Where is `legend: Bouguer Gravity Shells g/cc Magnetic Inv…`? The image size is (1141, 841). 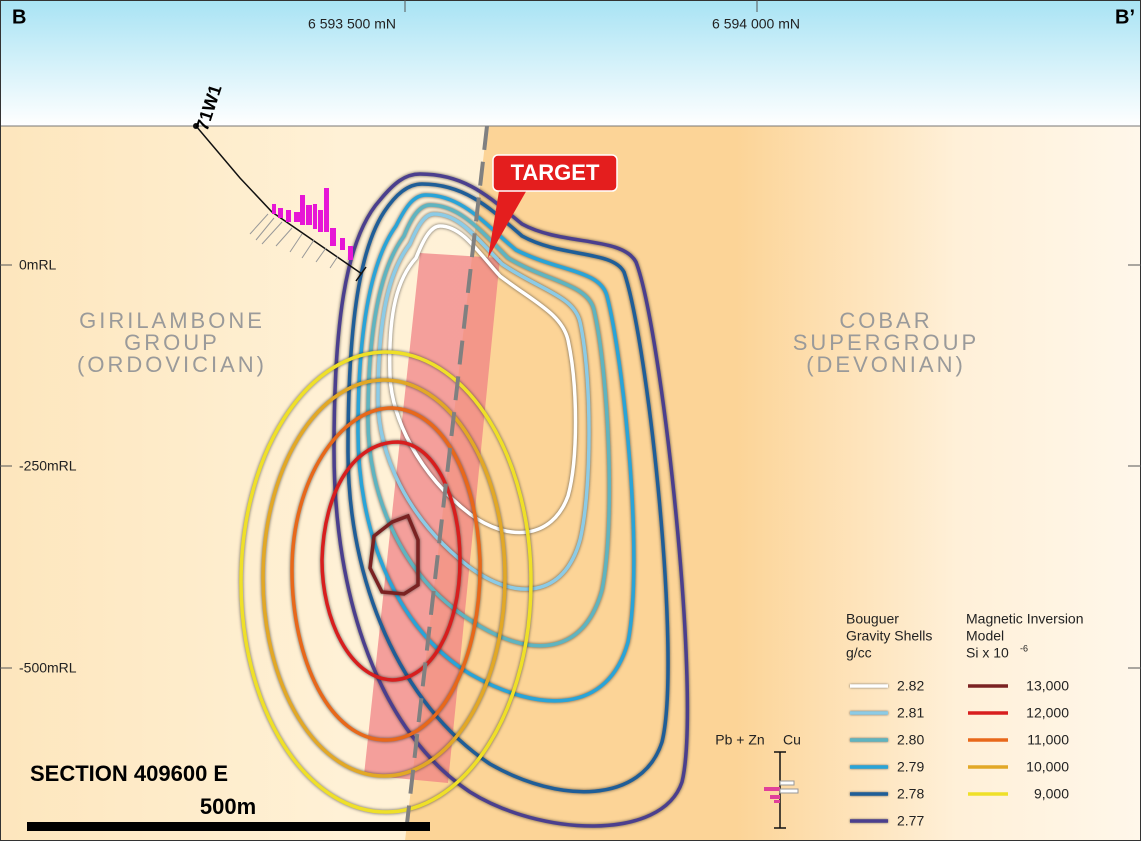
legend: Bouguer Gravity Shells g/cc Magnetic Inv… is located at coordinates (965, 720).